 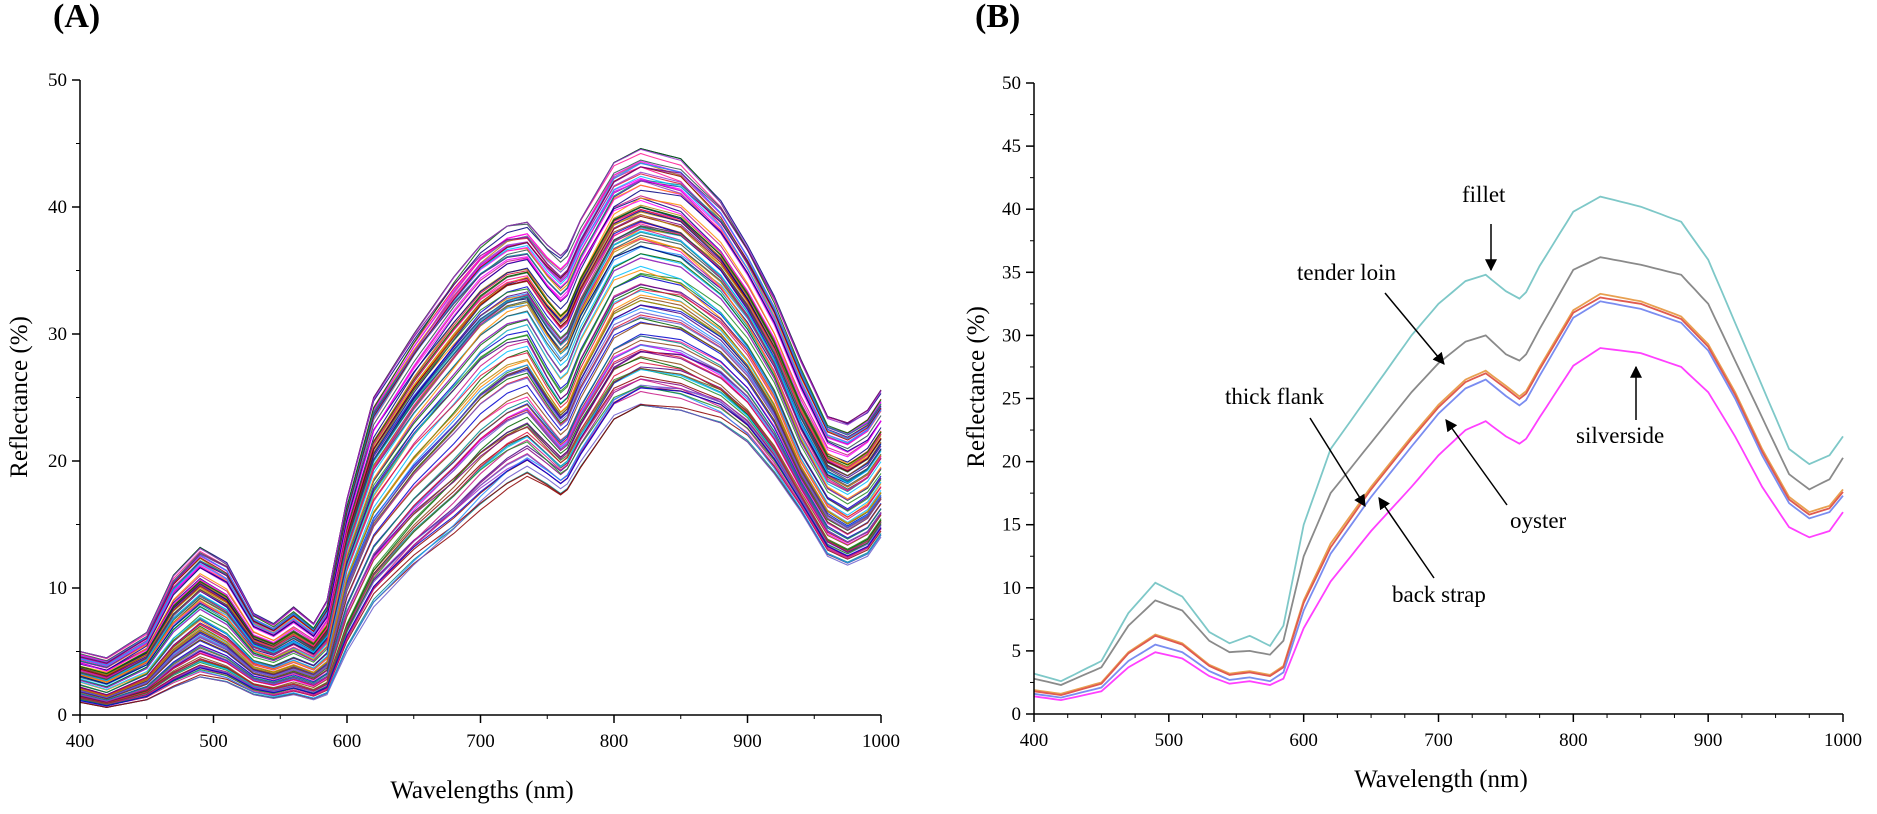 I want to click on panel-a-y-tick-label: 50, so click(x=57, y=80).